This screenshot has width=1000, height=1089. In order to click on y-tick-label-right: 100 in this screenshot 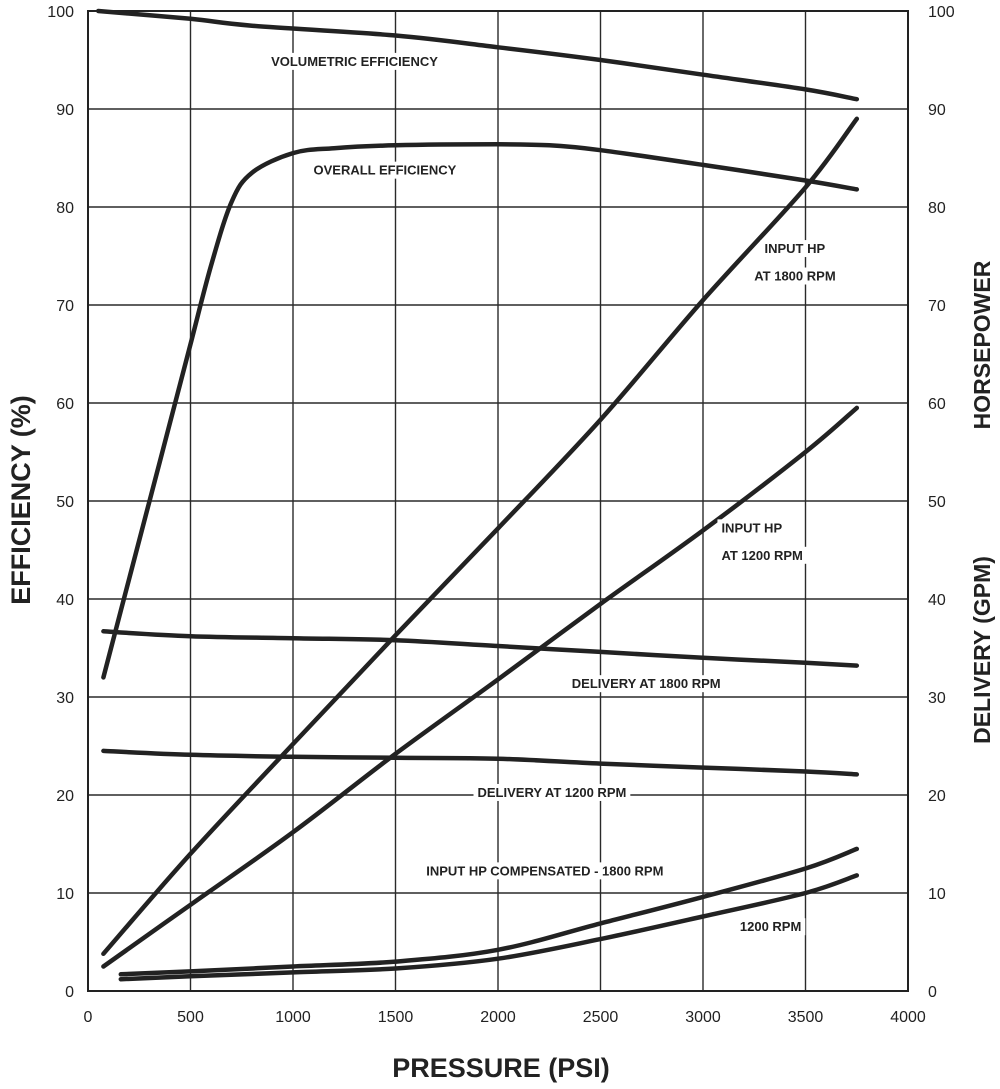, I will do `click(941, 12)`.